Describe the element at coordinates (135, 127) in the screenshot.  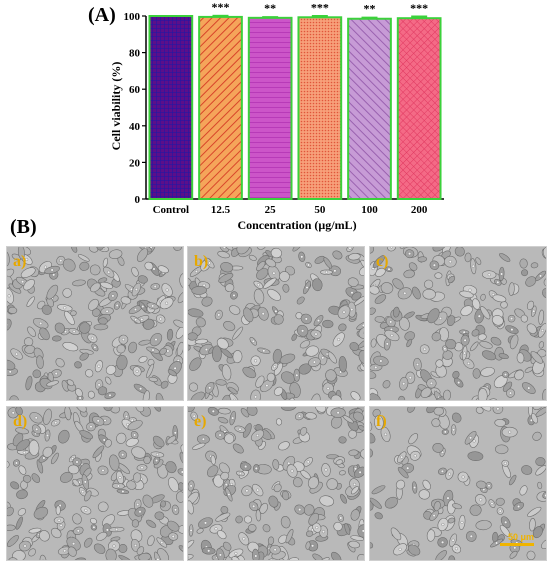
I see `y-tick-label: 40` at that location.